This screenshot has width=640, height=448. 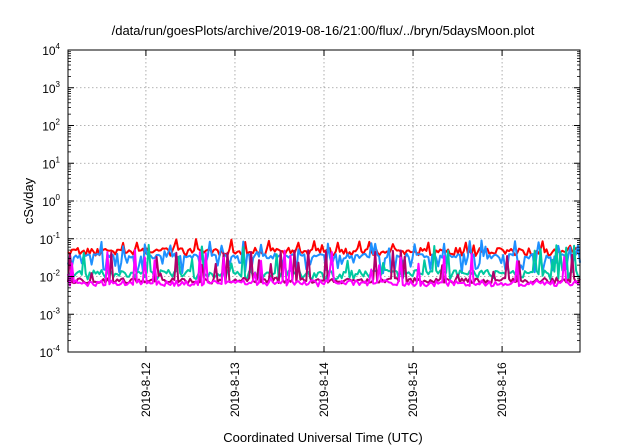 What do you see at coordinates (324, 389) in the screenshot?
I see `x-tick-label: 2019-8-14` at bounding box center [324, 389].